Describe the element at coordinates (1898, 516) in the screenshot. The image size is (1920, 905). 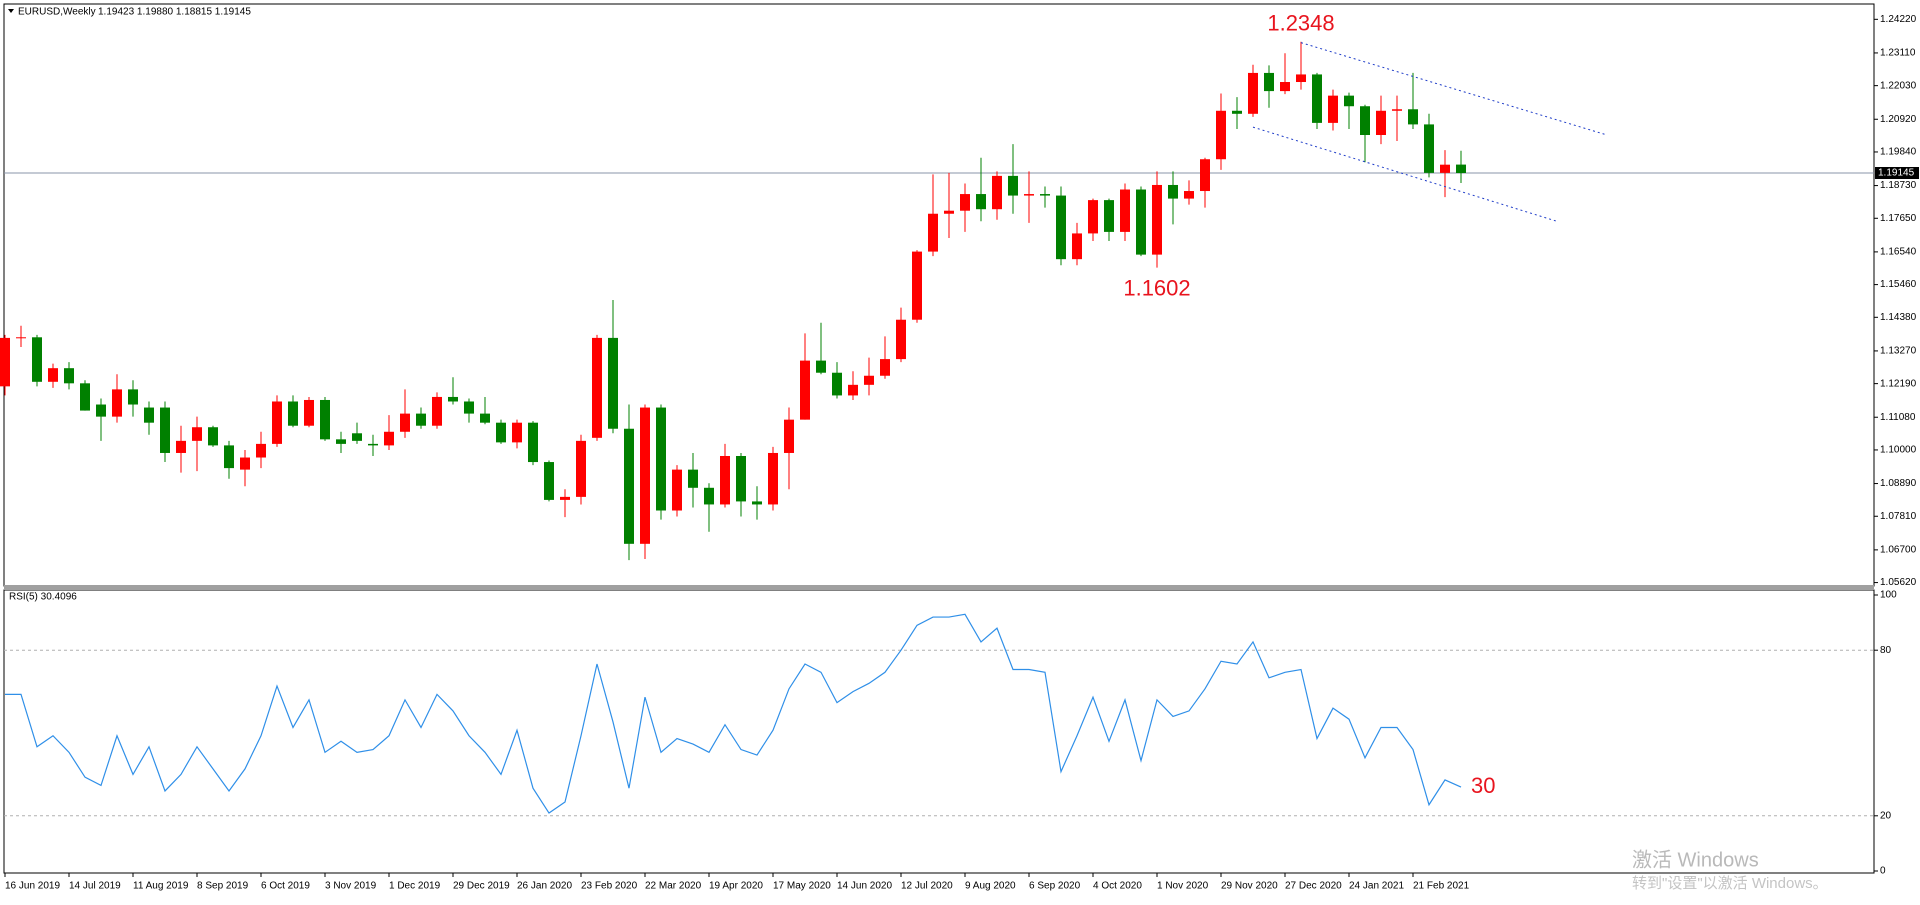
I see `y-tick-label: 1.07810` at that location.